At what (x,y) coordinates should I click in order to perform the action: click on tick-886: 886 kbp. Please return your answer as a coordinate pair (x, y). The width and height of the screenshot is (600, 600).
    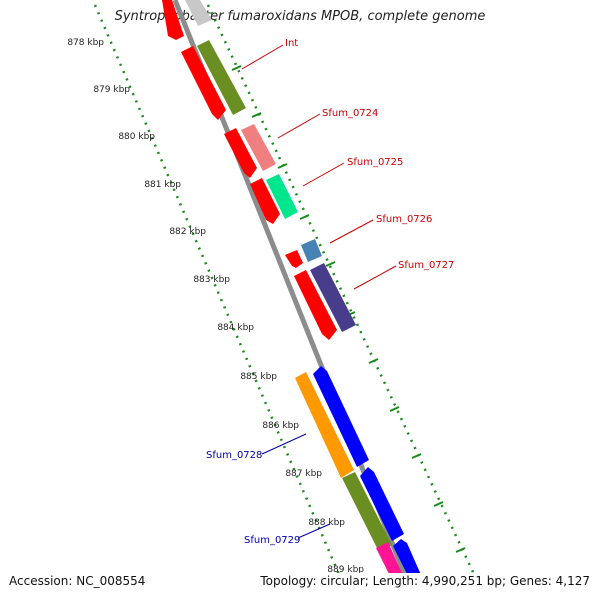
    Looking at the image, I should click on (280, 426).